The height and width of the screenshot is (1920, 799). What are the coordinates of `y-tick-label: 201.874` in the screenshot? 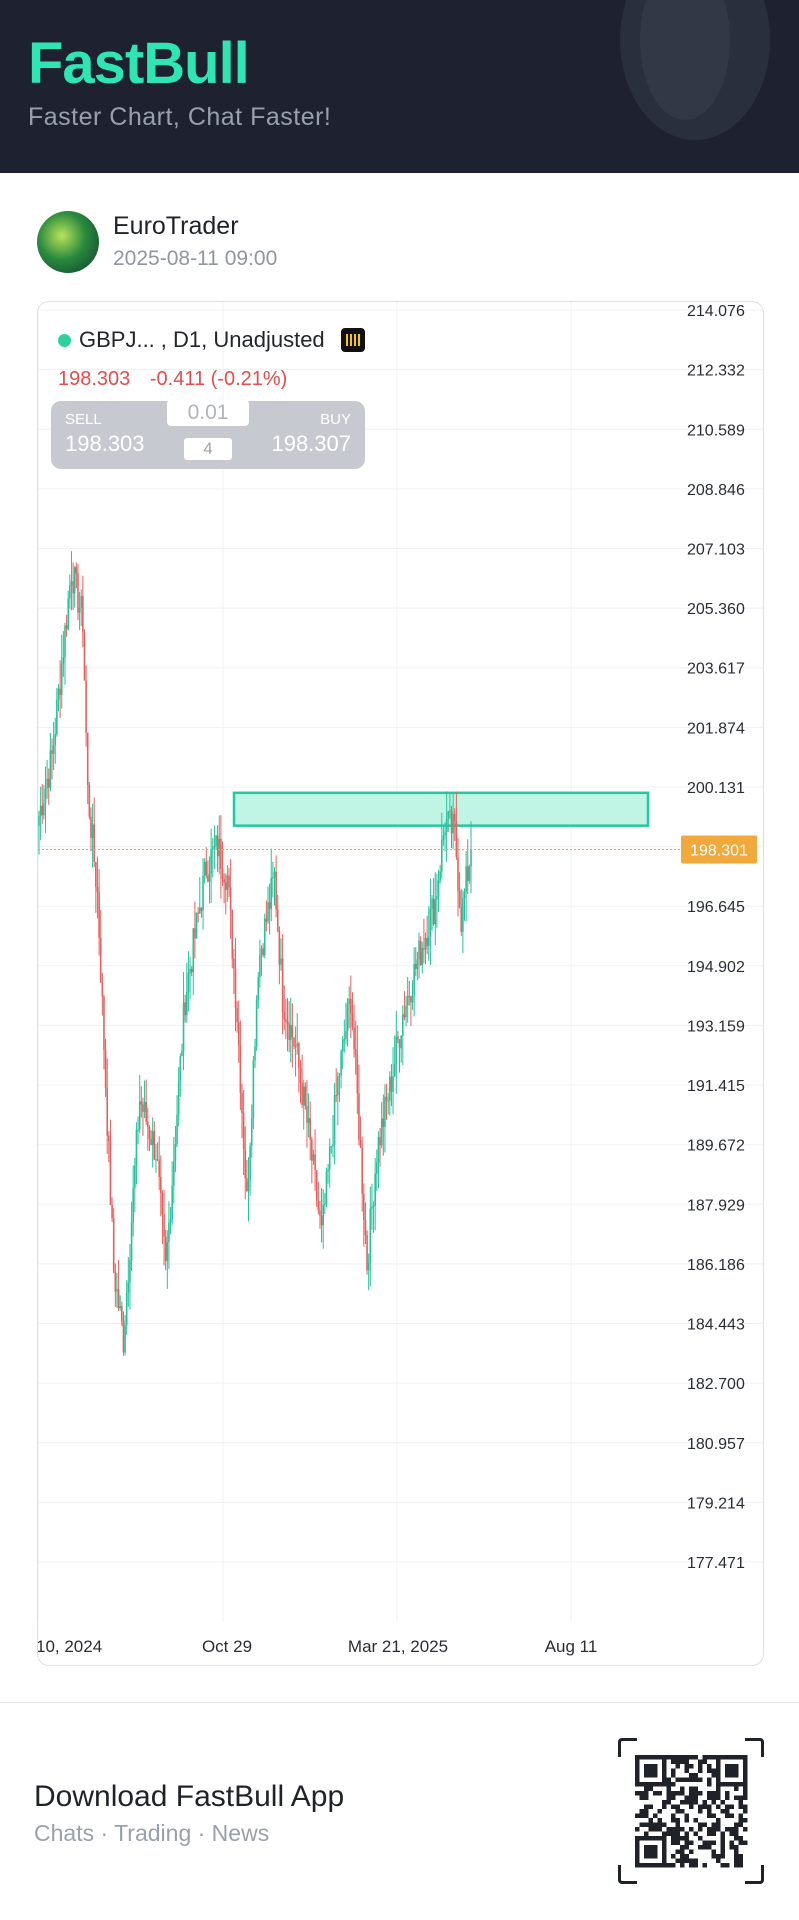 It's located at (716, 728).